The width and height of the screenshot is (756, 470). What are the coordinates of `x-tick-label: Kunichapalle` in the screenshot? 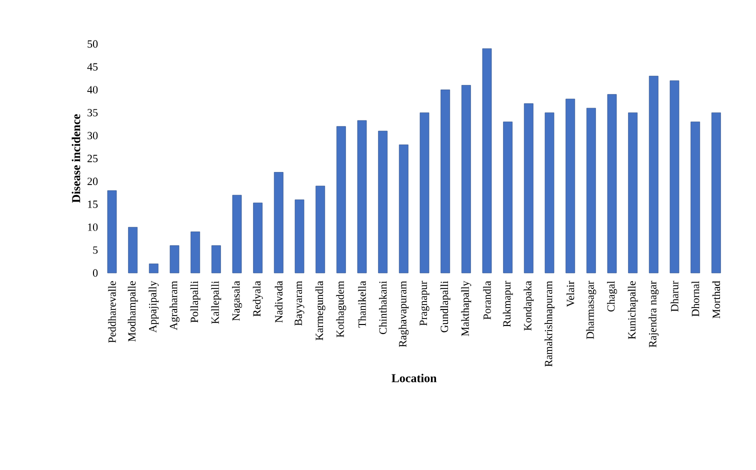 It's located at (633, 310).